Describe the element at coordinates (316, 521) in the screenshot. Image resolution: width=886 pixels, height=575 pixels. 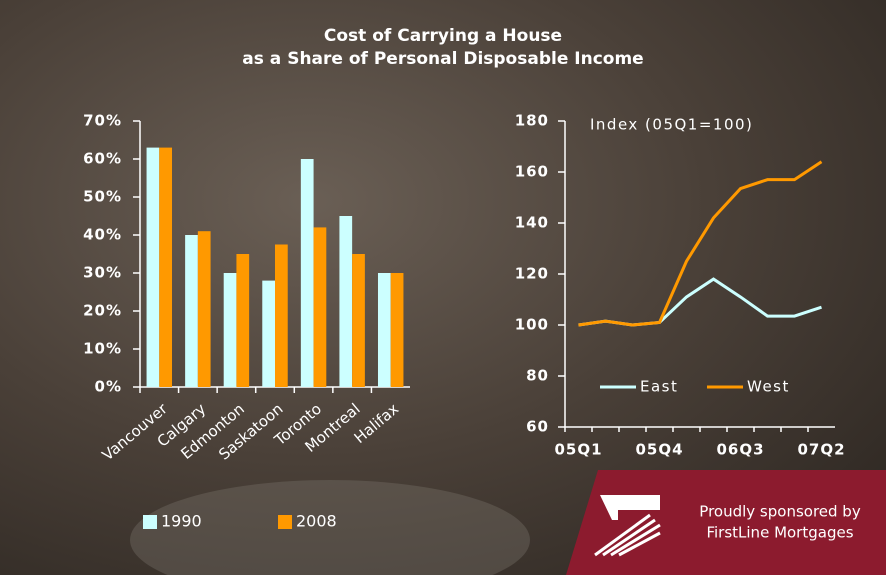
I see `legend-label: 2008` at that location.